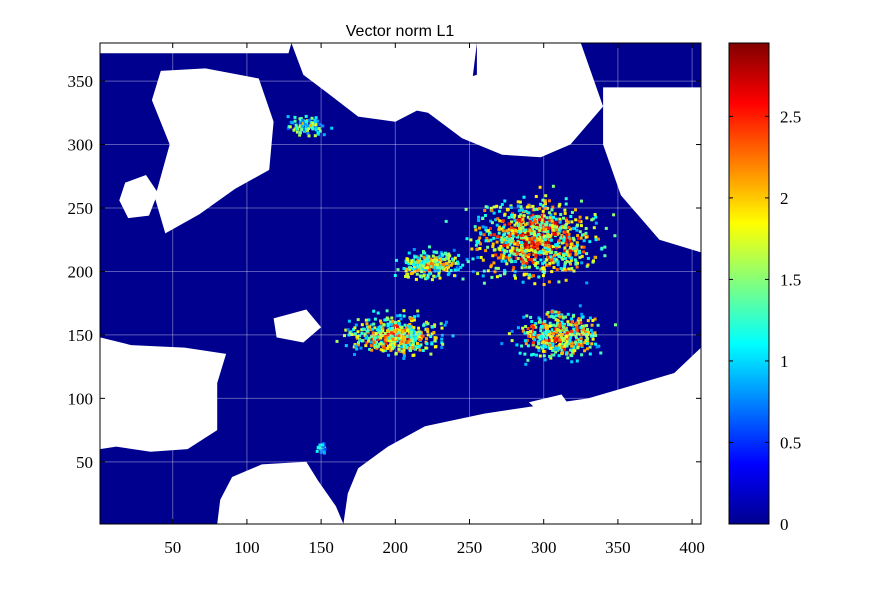  Describe the element at coordinates (784, 524) in the screenshot. I see `colorbar-tick-label: 0` at that location.